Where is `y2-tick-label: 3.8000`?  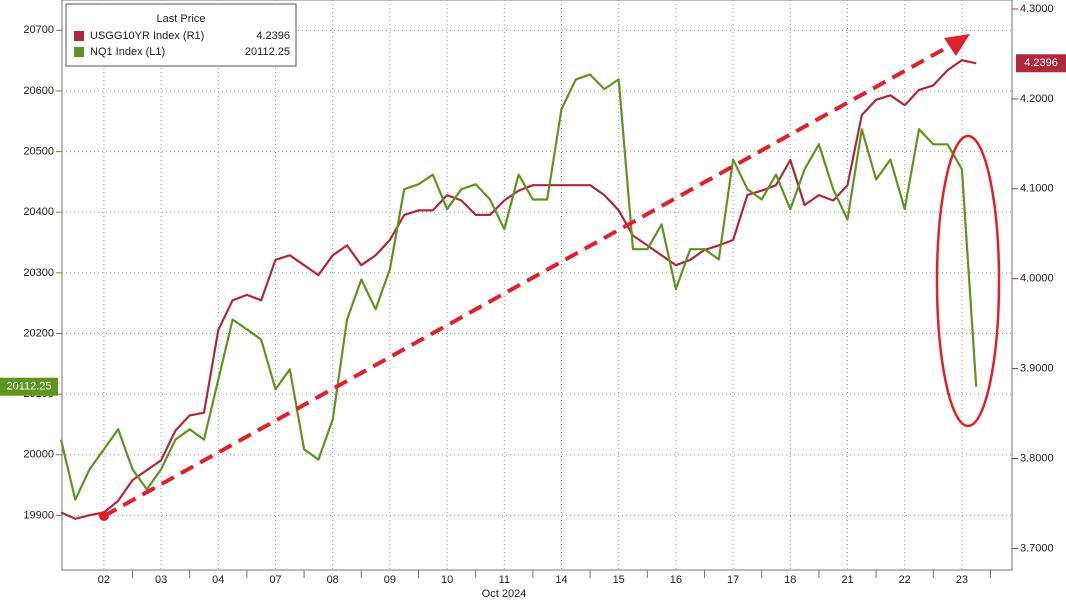 y2-tick-label: 3.8000 is located at coordinates (1037, 458).